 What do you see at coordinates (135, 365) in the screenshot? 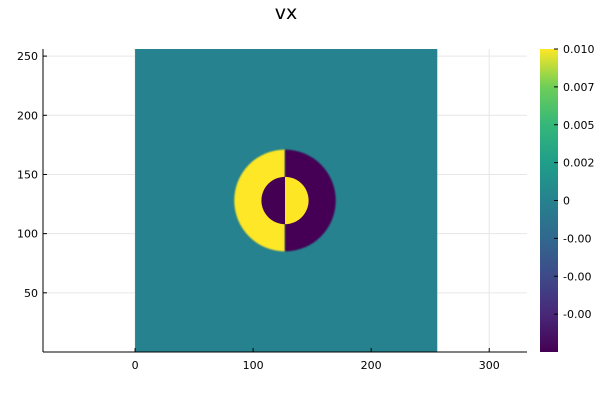
I see `x-tick-label: 0` at bounding box center [135, 365].